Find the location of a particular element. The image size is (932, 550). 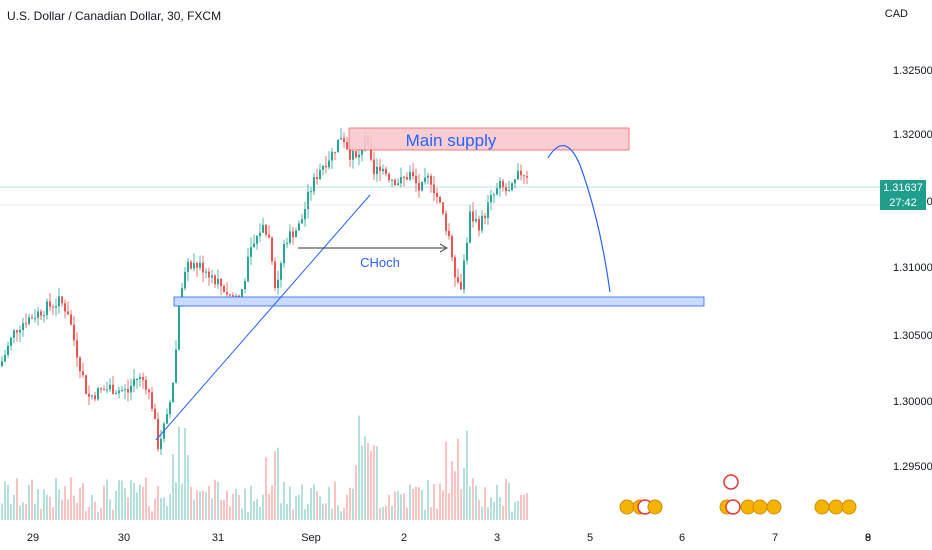

y-tick-label: 1.30000 is located at coordinates (912, 402).